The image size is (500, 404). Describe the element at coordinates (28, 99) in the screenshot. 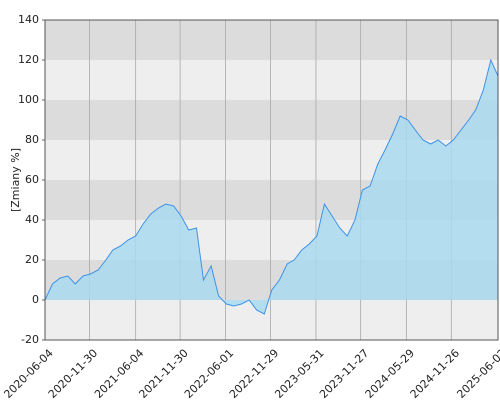

I see `y-tick-label: 100` at that location.